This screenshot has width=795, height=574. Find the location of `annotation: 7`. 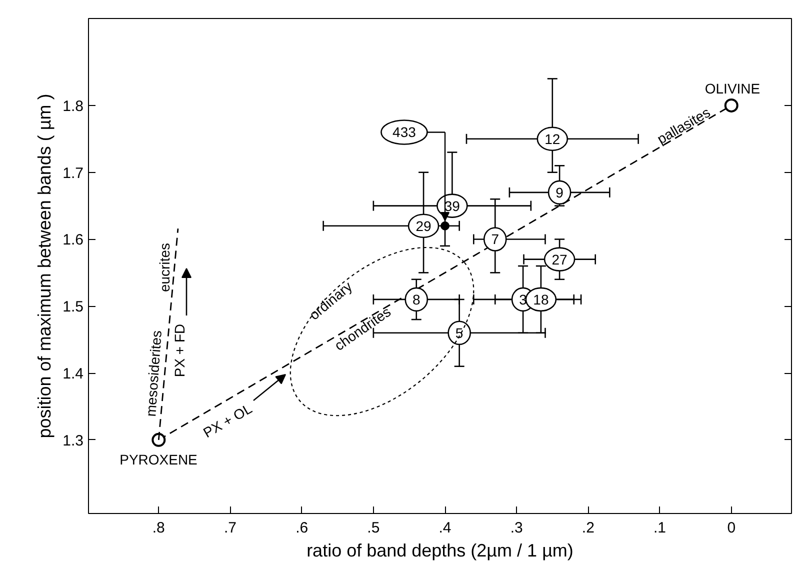

annotation: 7 is located at coordinates (495, 239).